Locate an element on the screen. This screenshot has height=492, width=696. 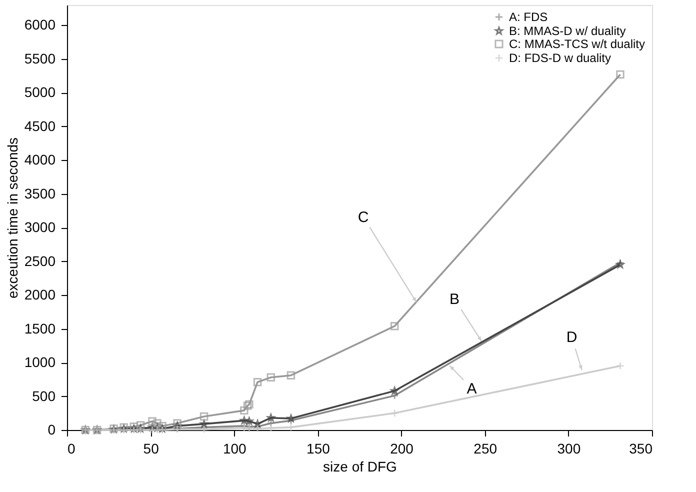
x-tick-label: 100 is located at coordinates (234, 448).